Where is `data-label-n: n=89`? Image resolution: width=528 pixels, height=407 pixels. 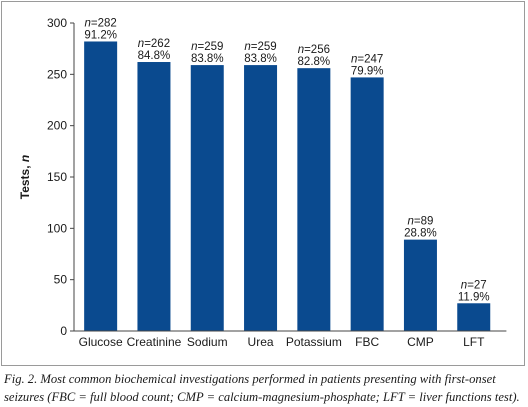 data-label-n: n=89 is located at coordinates (420, 222).